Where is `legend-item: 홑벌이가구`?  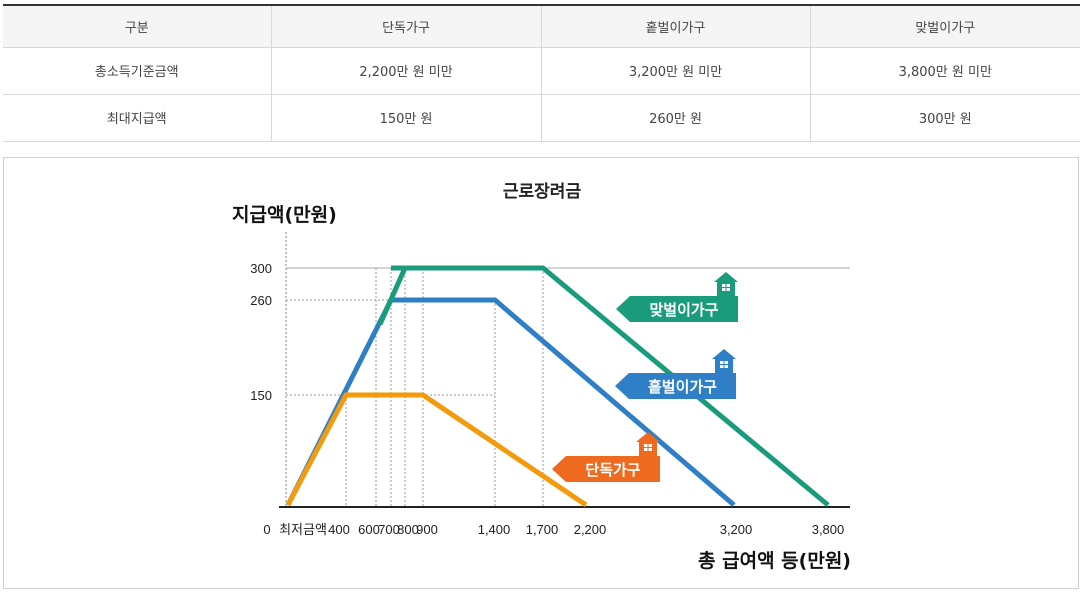 legend-item: 홑벌이가구 is located at coordinates (675, 374).